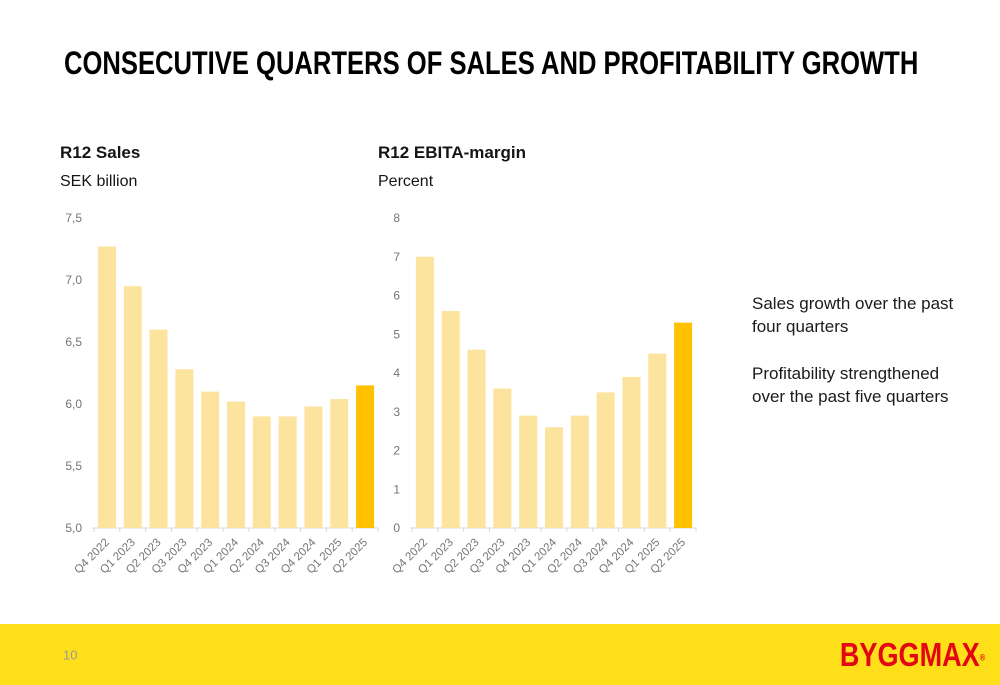  Describe the element at coordinates (396, 412) in the screenshot. I see `y-tick-label: 3` at that location.